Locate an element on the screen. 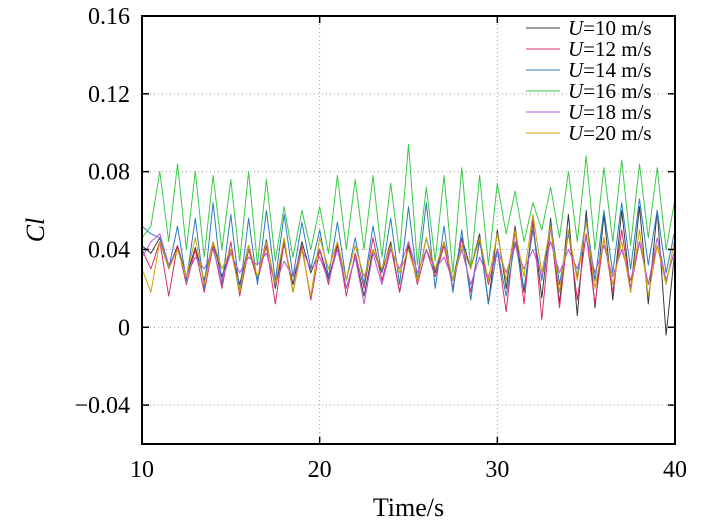 The height and width of the screenshot is (529, 709). x-tick-label: 40 is located at coordinates (675, 470).